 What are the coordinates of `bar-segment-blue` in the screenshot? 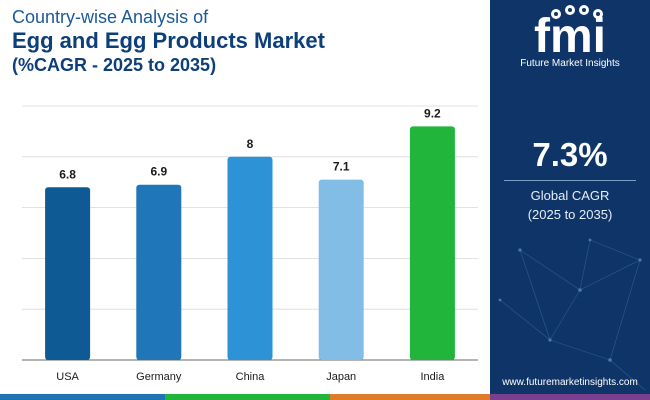 It's located at (82, 397).